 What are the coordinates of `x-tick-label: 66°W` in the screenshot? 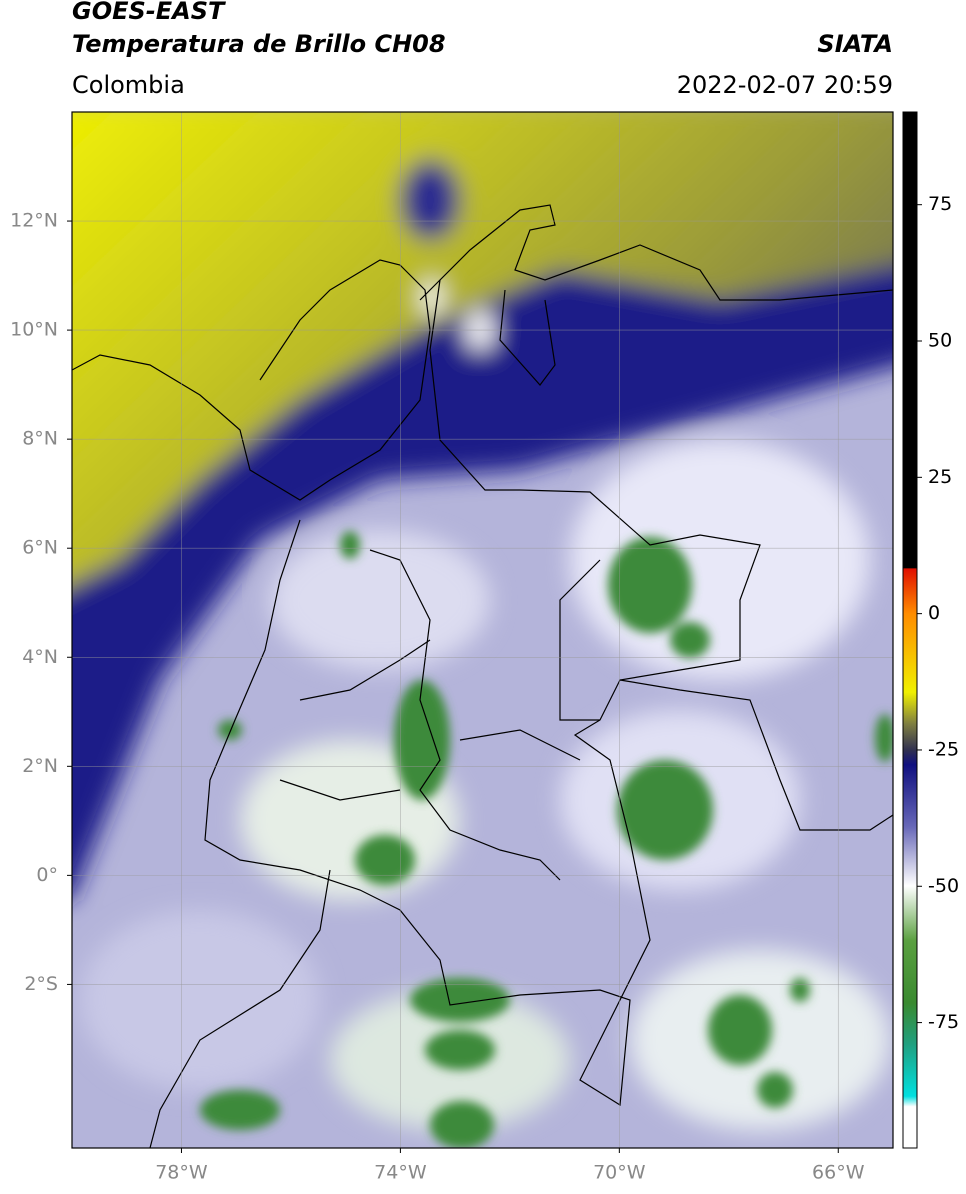 It's located at (838, 1173).